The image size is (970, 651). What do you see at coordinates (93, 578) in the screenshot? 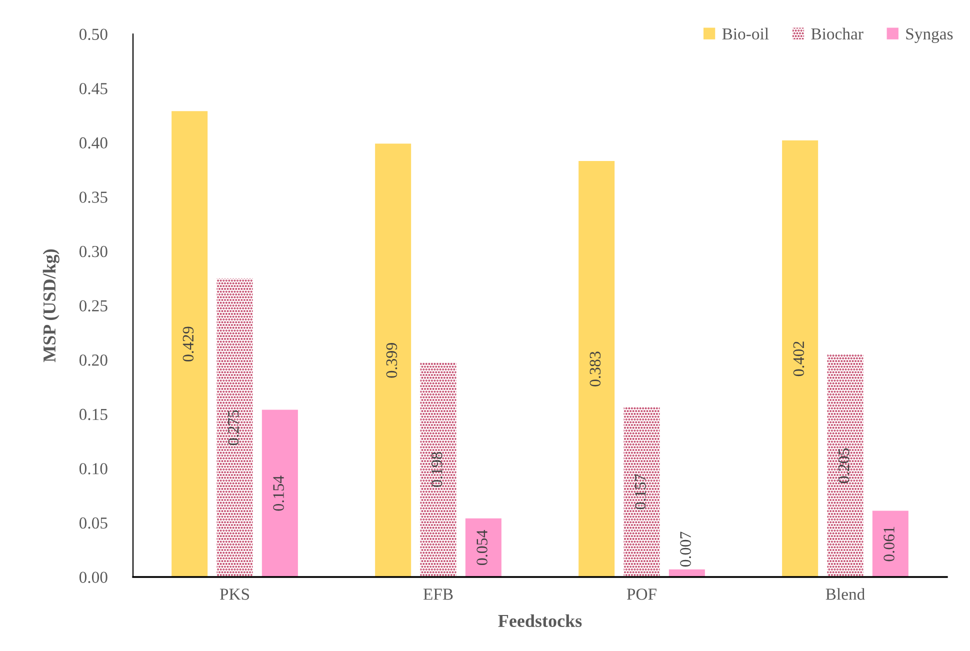
I see `y-tick-label: 0.00` at bounding box center [93, 578].